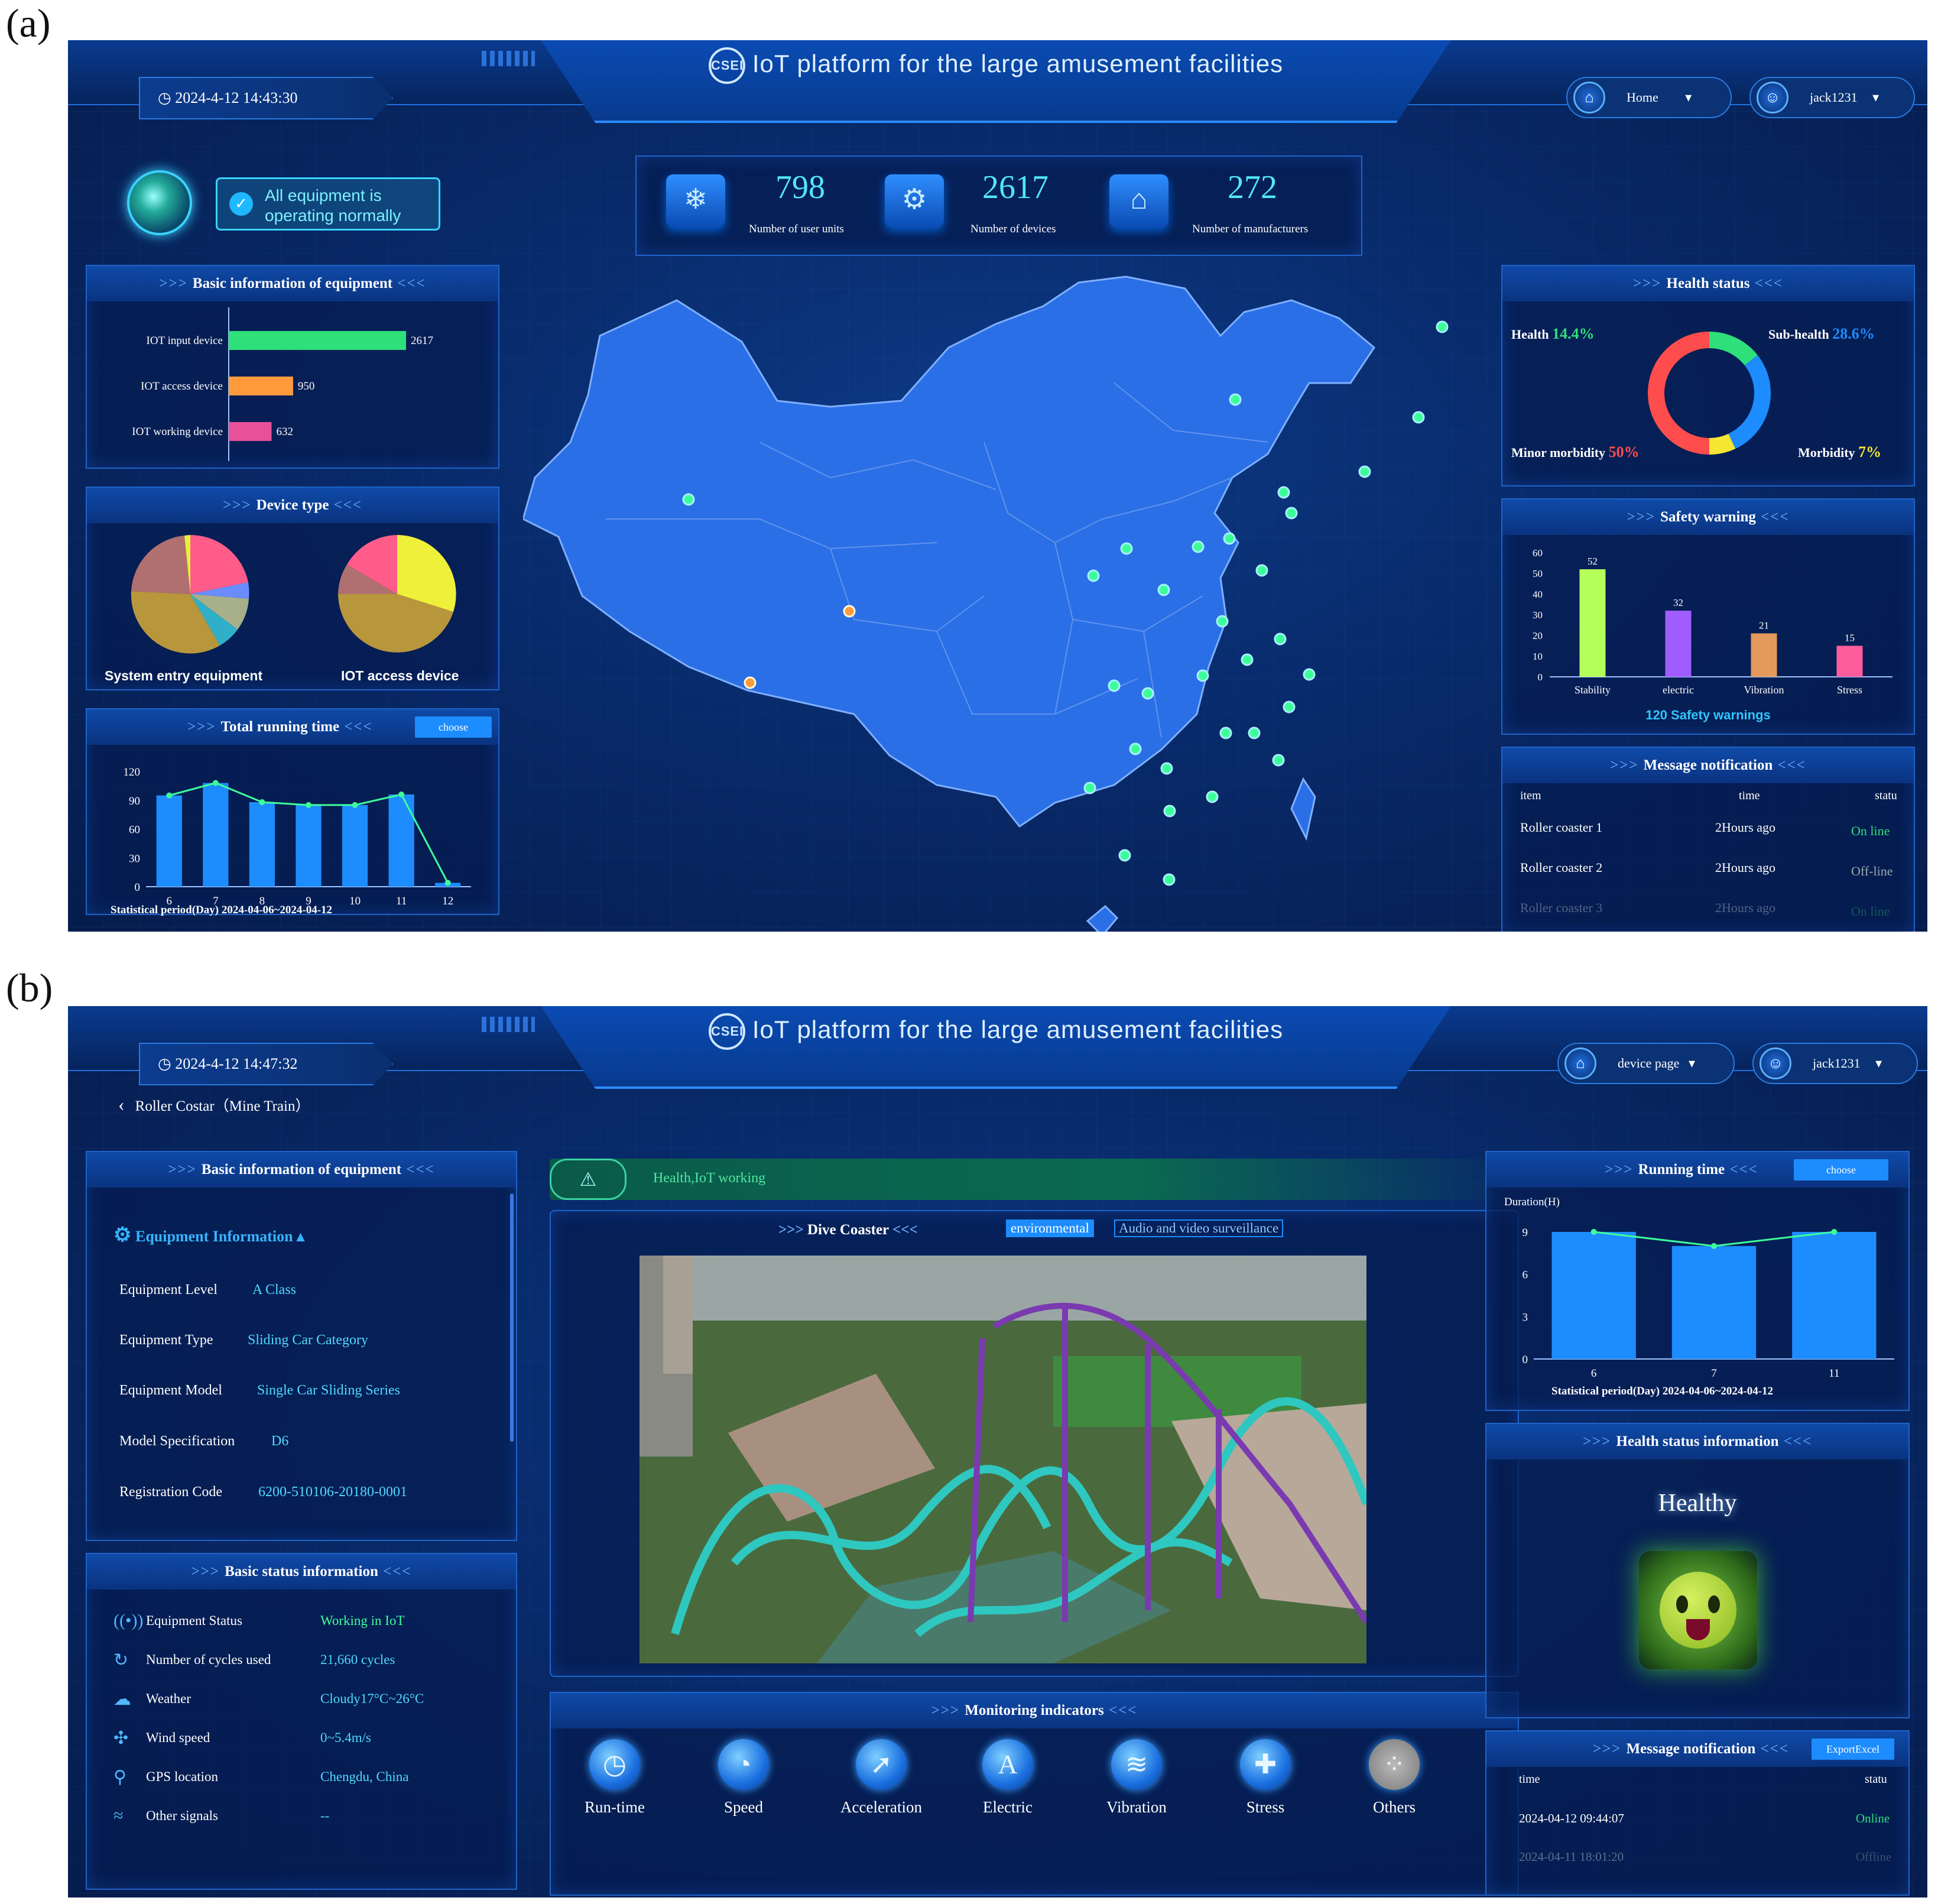 This screenshot has width=1938, height=1904. What do you see at coordinates (1870, 911) in the screenshot?
I see `status-badge: On line` at bounding box center [1870, 911].